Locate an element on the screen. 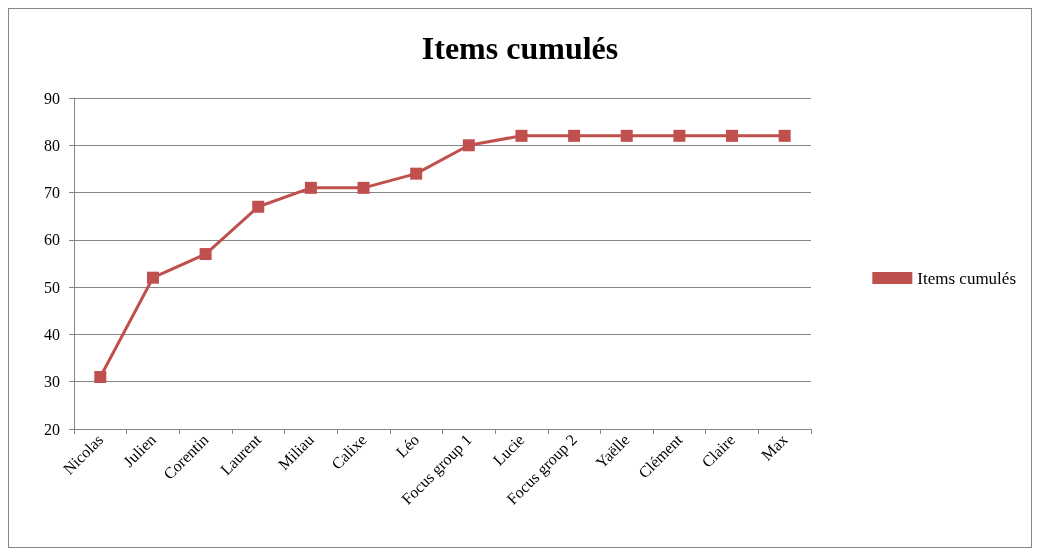  y-tick-label: 30 is located at coordinates (52, 382).